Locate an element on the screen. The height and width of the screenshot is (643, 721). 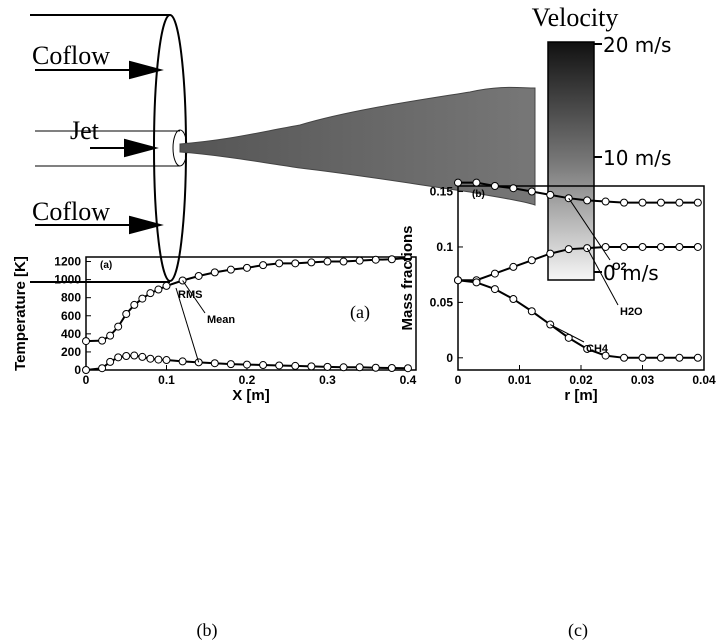
x-tick-label: 0.04 is located at coordinates (704, 380).